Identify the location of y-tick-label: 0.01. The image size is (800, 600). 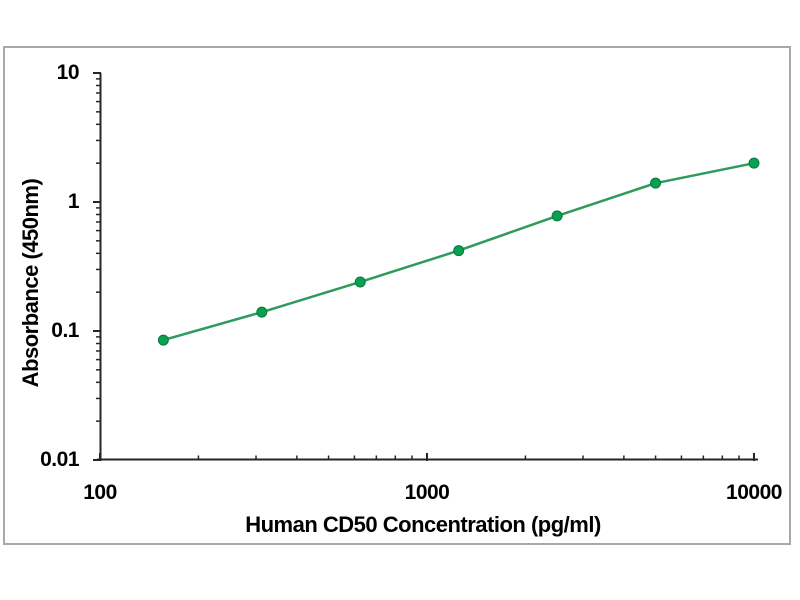
(59, 459).